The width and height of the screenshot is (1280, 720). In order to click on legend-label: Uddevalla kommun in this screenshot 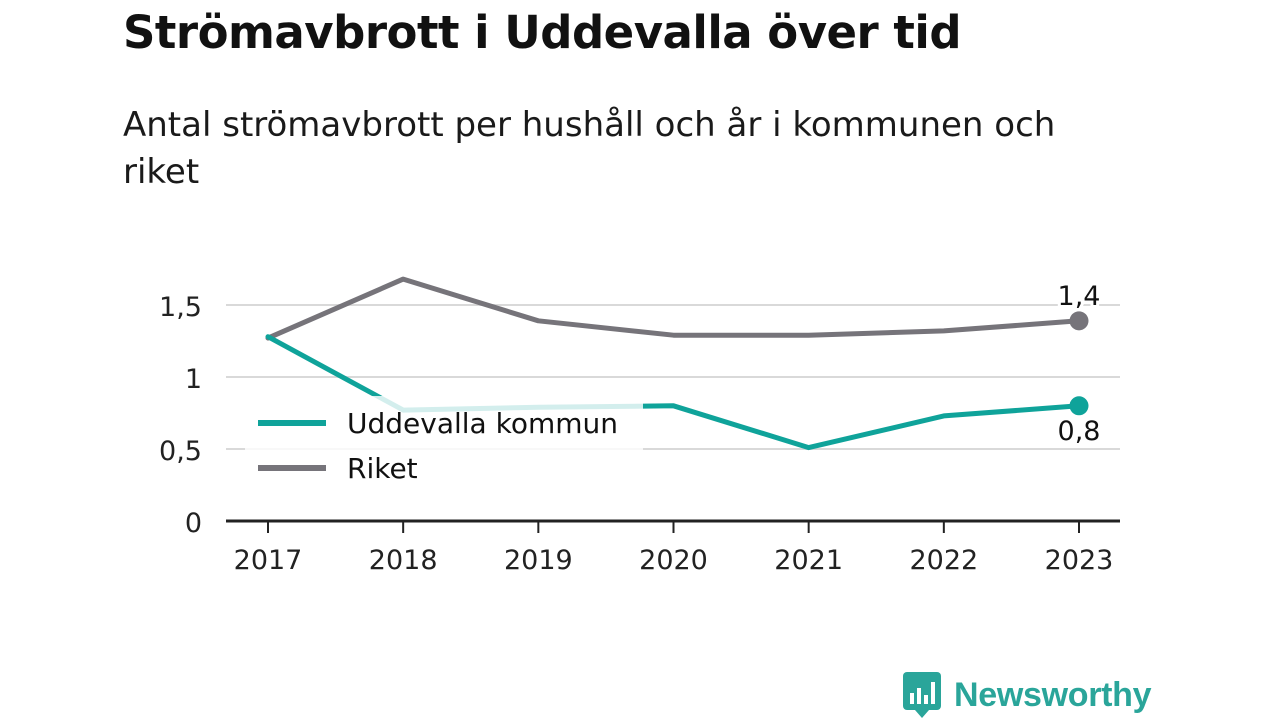, I will do `click(482, 423)`.